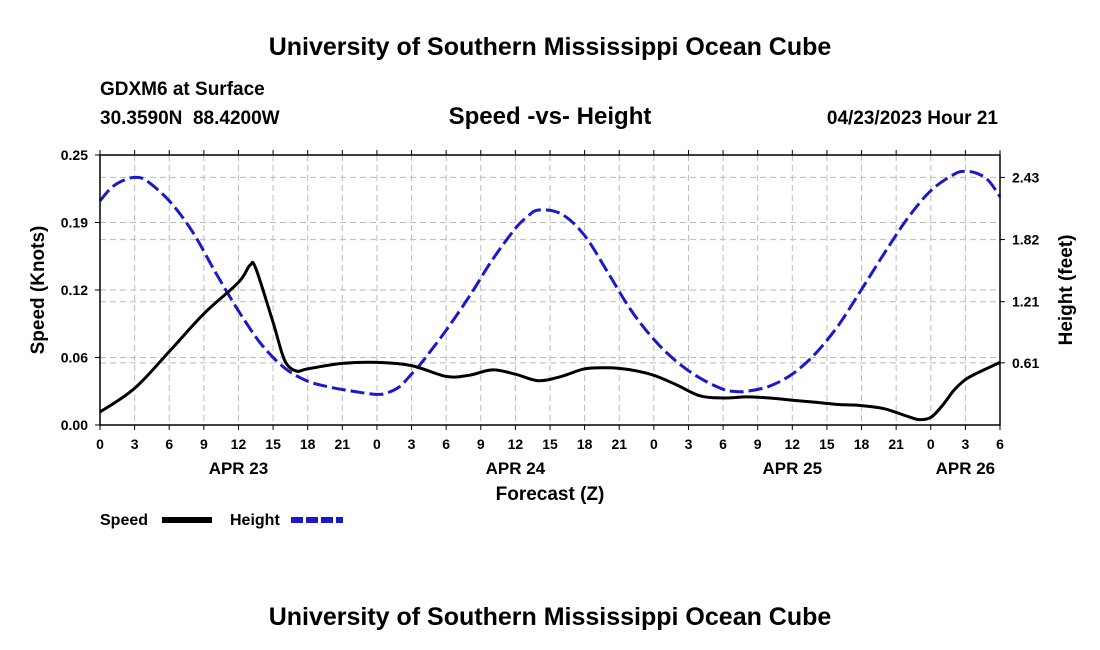 This screenshot has height=650, width=1100. Describe the element at coordinates (966, 468) in the screenshot. I see `date-label: APR 26` at that location.